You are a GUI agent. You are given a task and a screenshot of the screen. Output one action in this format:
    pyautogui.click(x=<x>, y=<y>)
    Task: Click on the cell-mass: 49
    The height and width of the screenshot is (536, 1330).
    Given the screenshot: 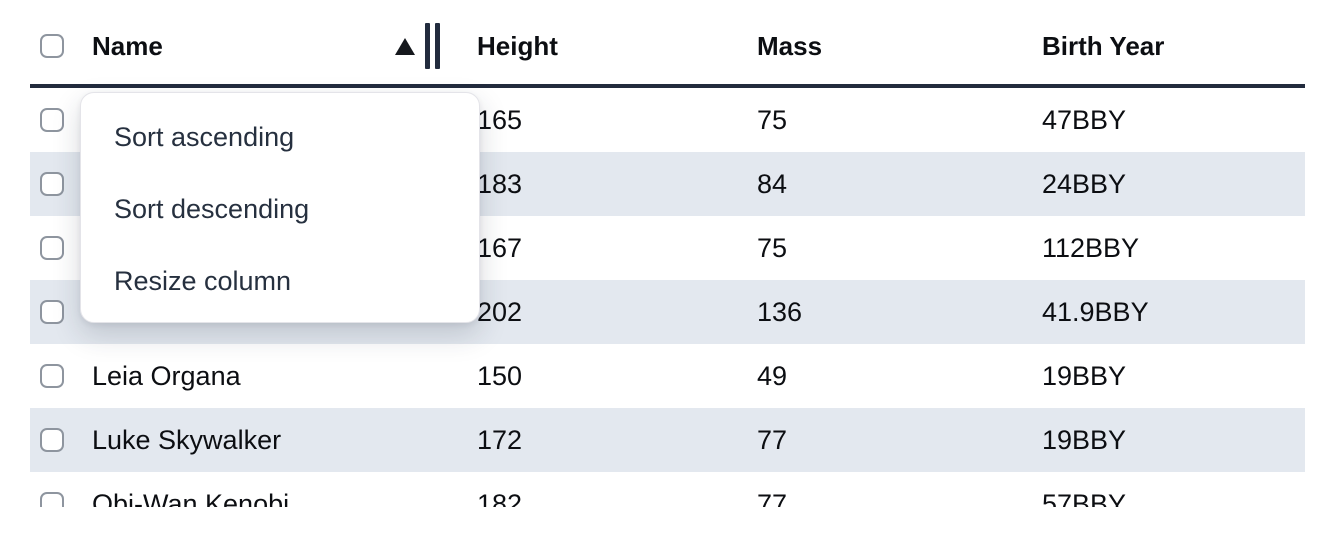 What is the action you would take?
    pyautogui.click(x=772, y=375)
    